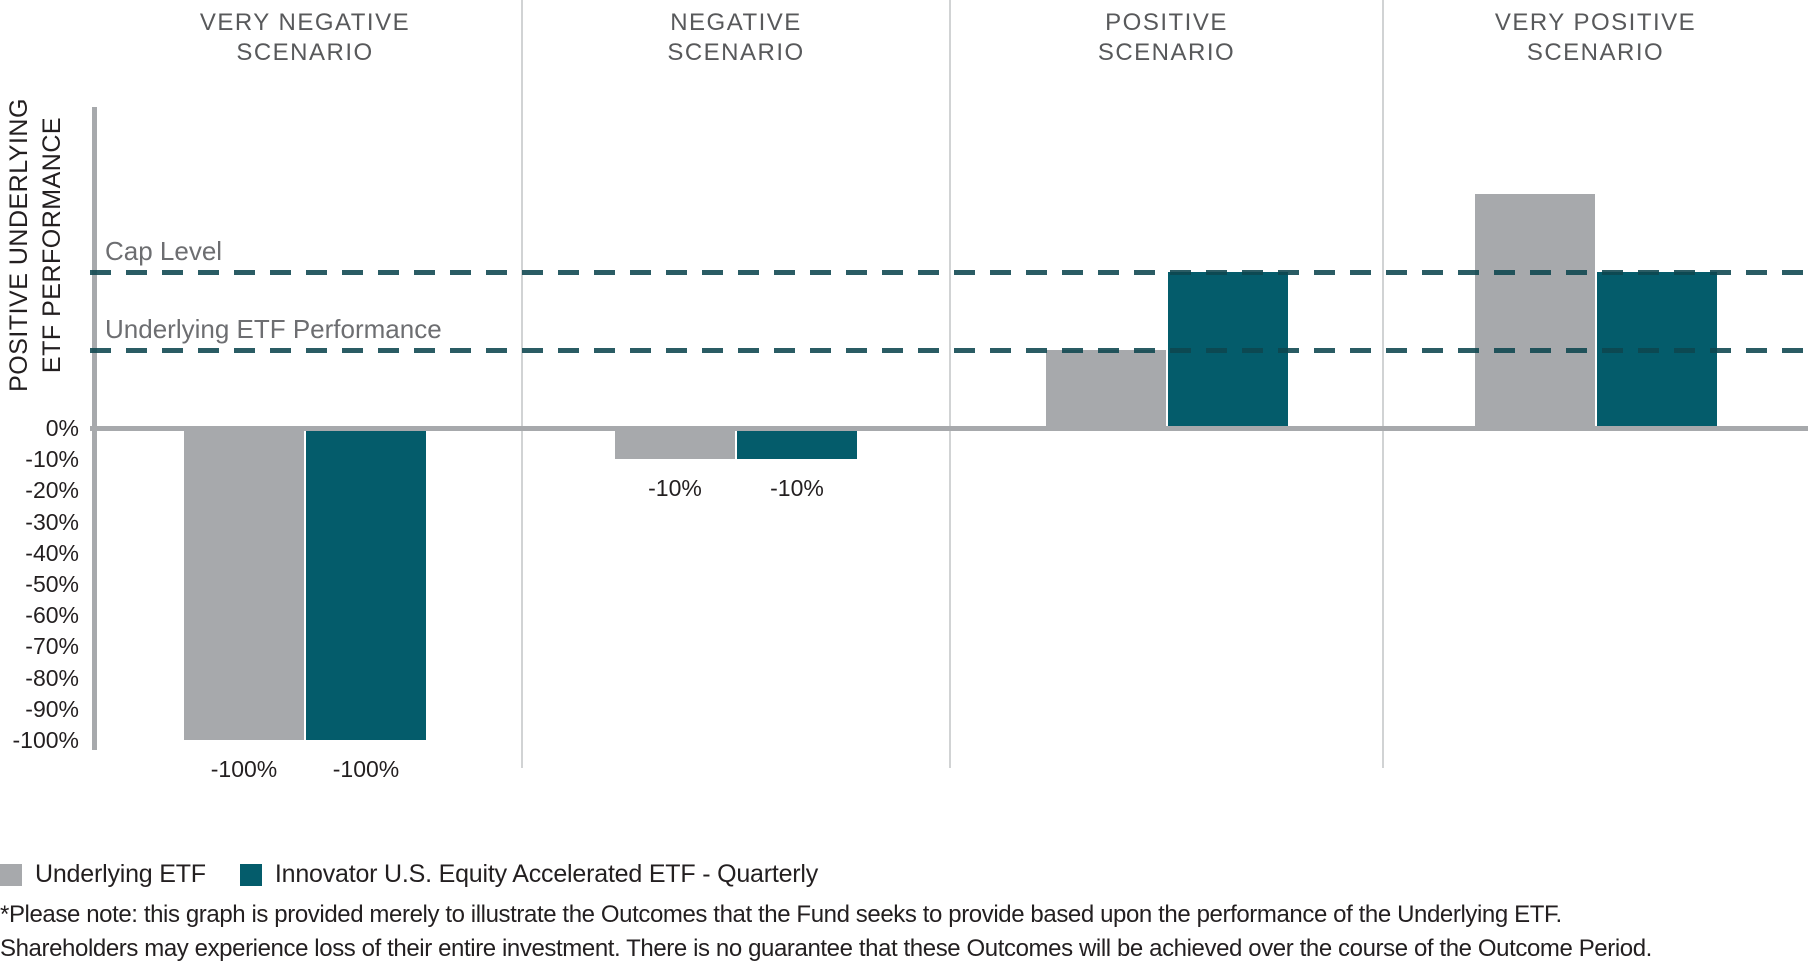 This screenshot has width=1808, height=971. I want to click on y-axis-title-line2: ETF PERFORMANCE, so click(52, 245).